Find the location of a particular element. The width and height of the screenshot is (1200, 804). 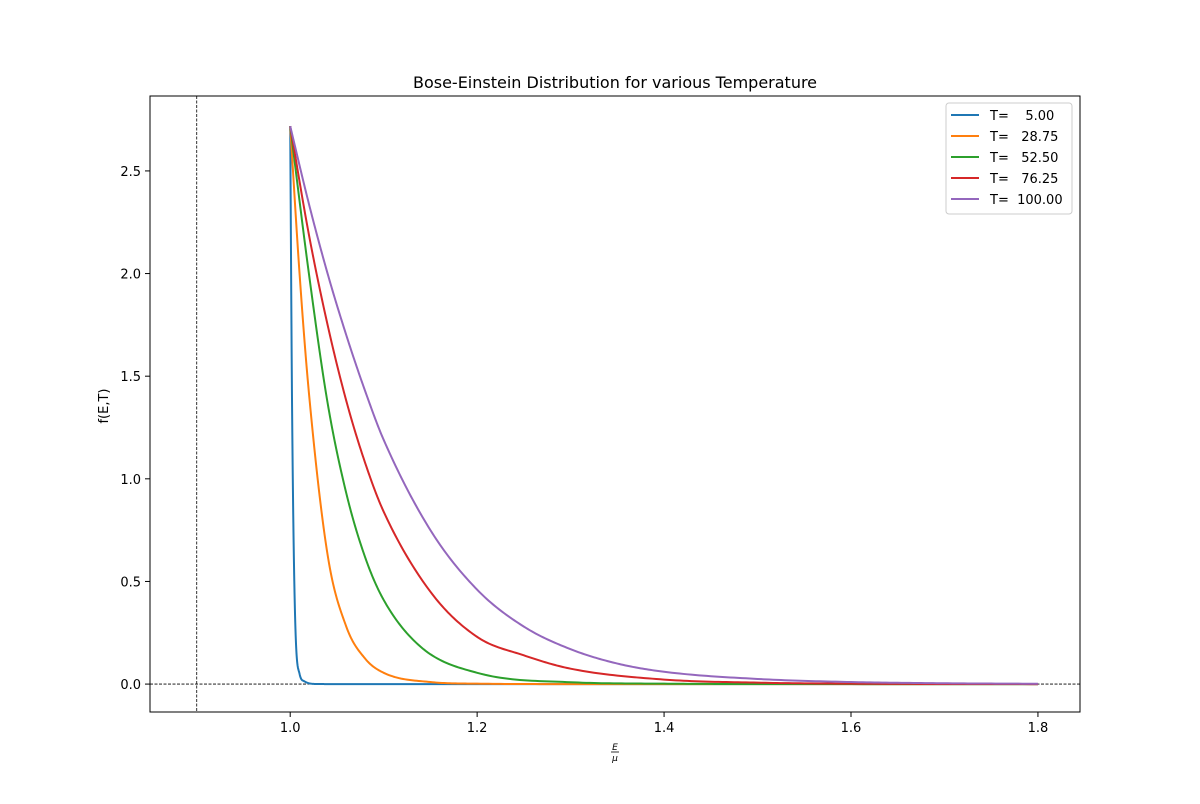

x-axis-label-denominator: μ is located at coordinates (614, 759).